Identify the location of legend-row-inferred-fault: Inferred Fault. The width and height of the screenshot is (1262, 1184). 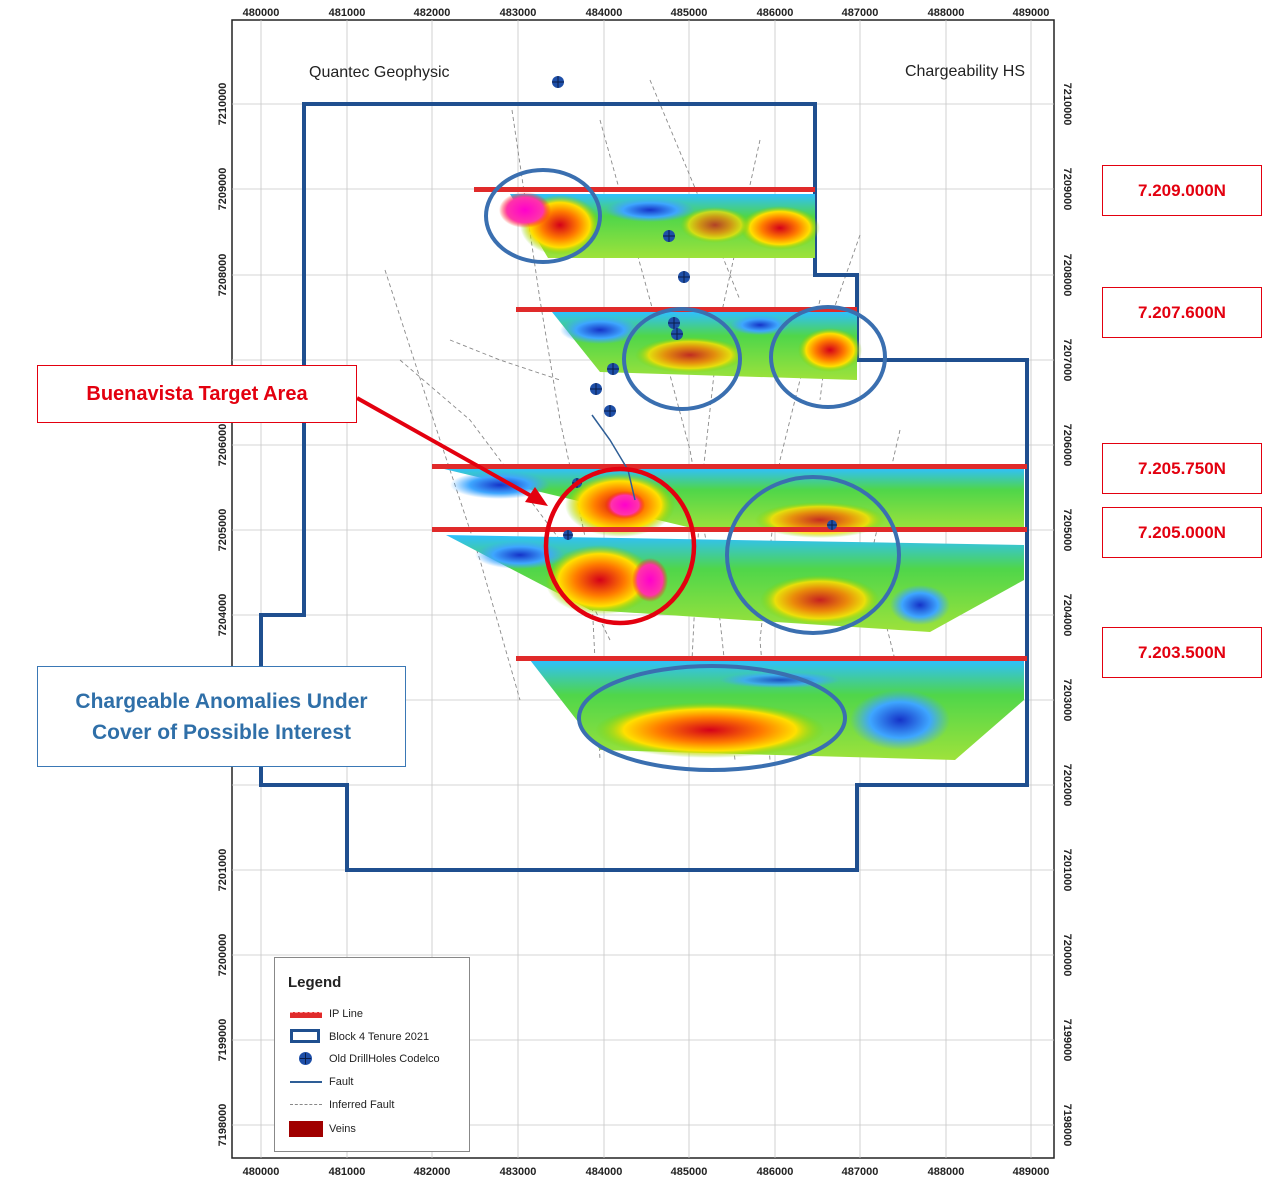
(340, 1105).